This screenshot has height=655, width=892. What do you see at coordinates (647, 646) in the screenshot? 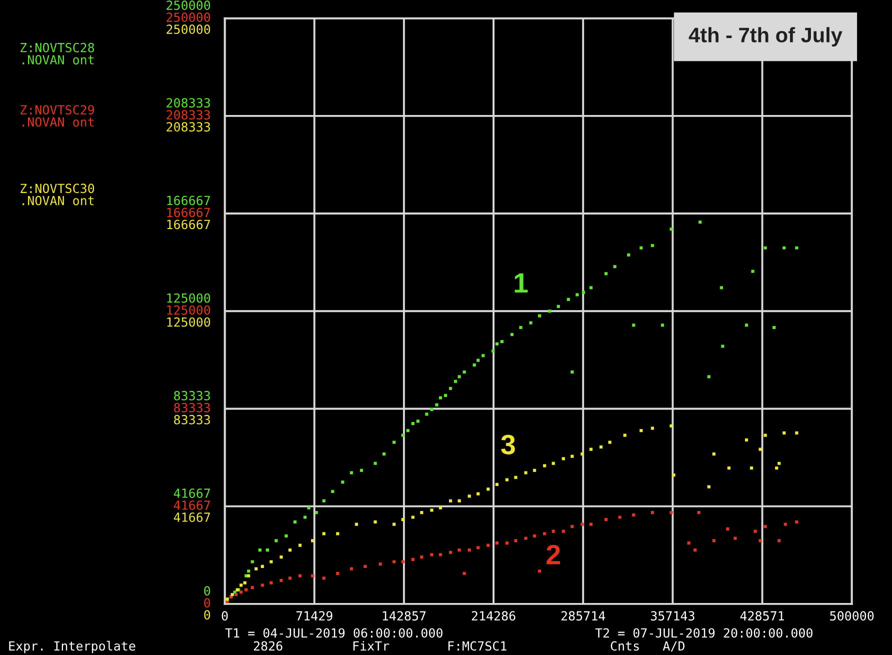
I see `text: Cnts A/D` at bounding box center [647, 646].